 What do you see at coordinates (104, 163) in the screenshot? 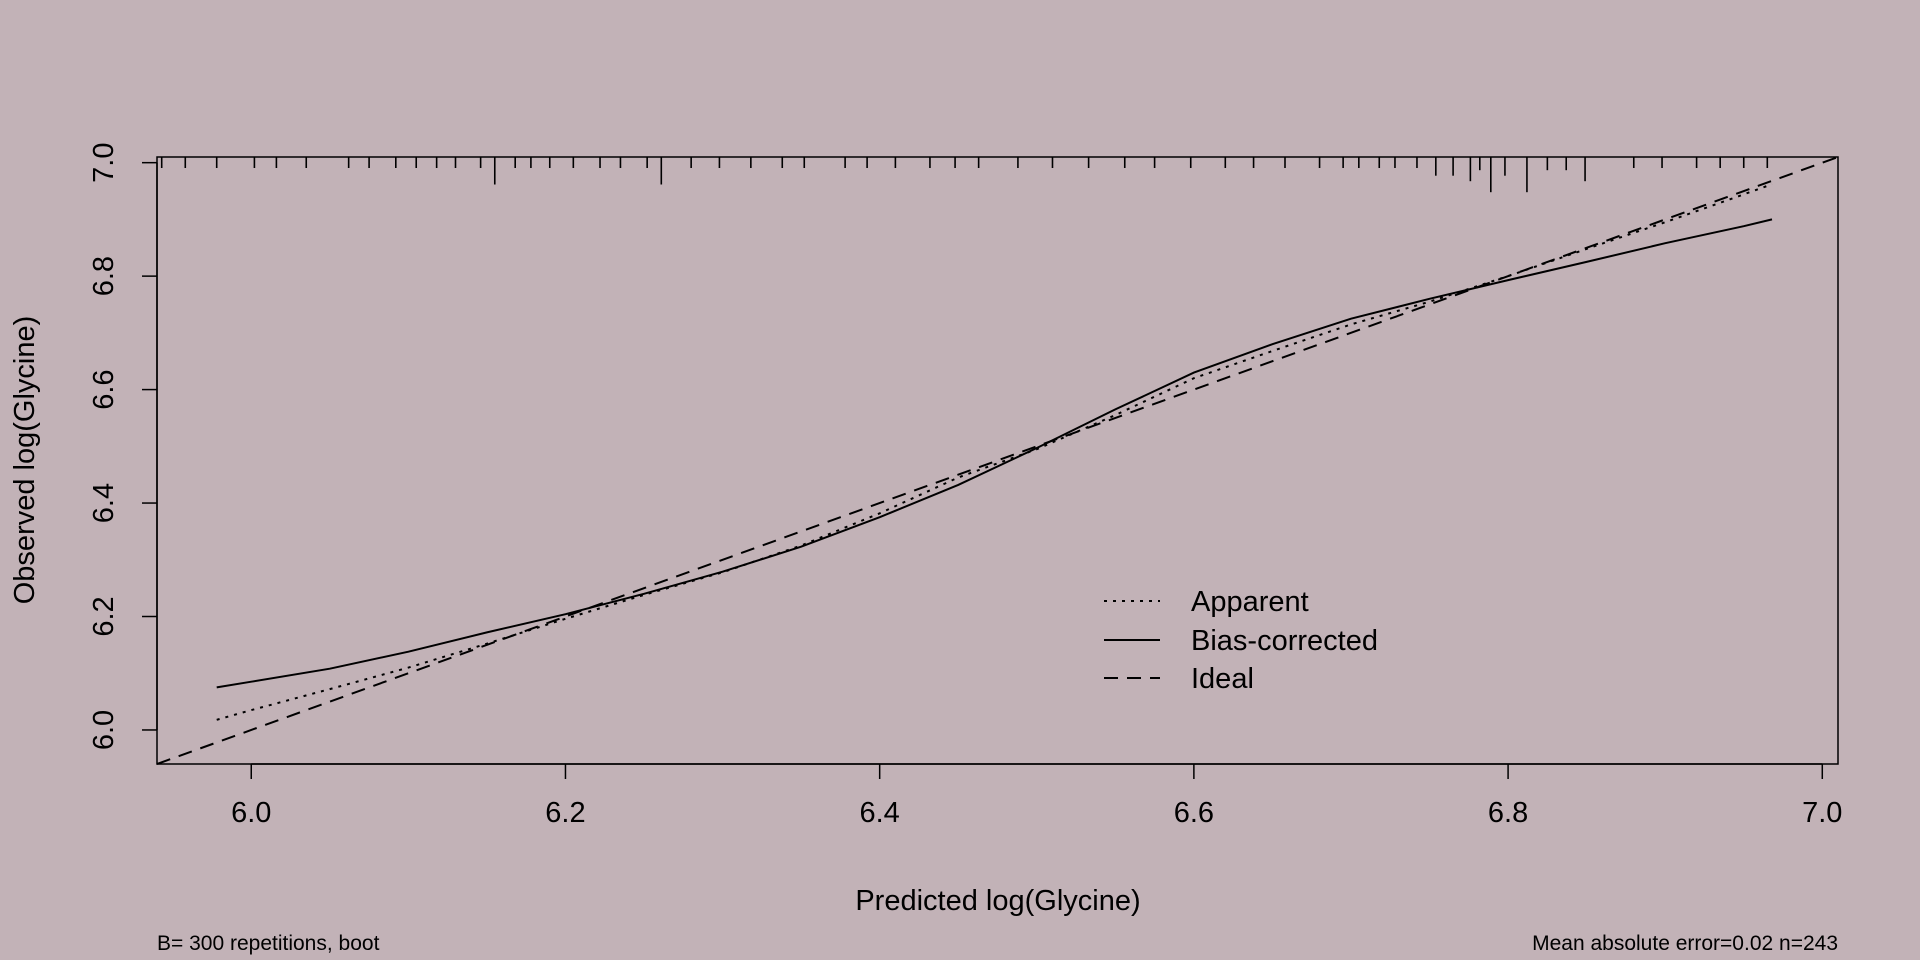
I see `y-tick-label: 7.0` at bounding box center [104, 163].